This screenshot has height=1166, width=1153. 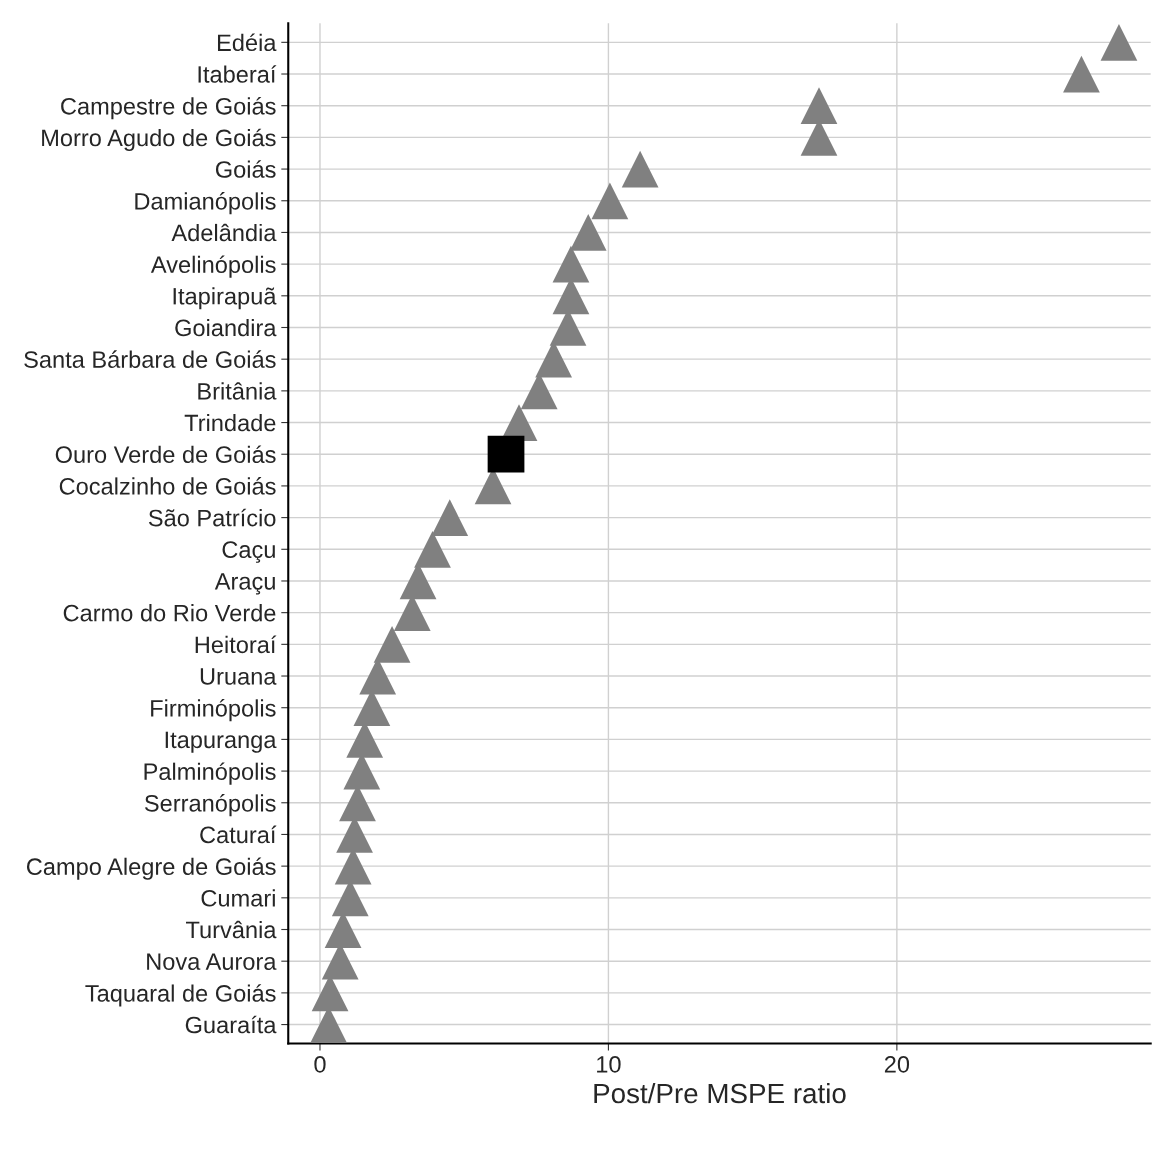 I want to click on y-tick-label: Goiás, so click(x=245, y=169).